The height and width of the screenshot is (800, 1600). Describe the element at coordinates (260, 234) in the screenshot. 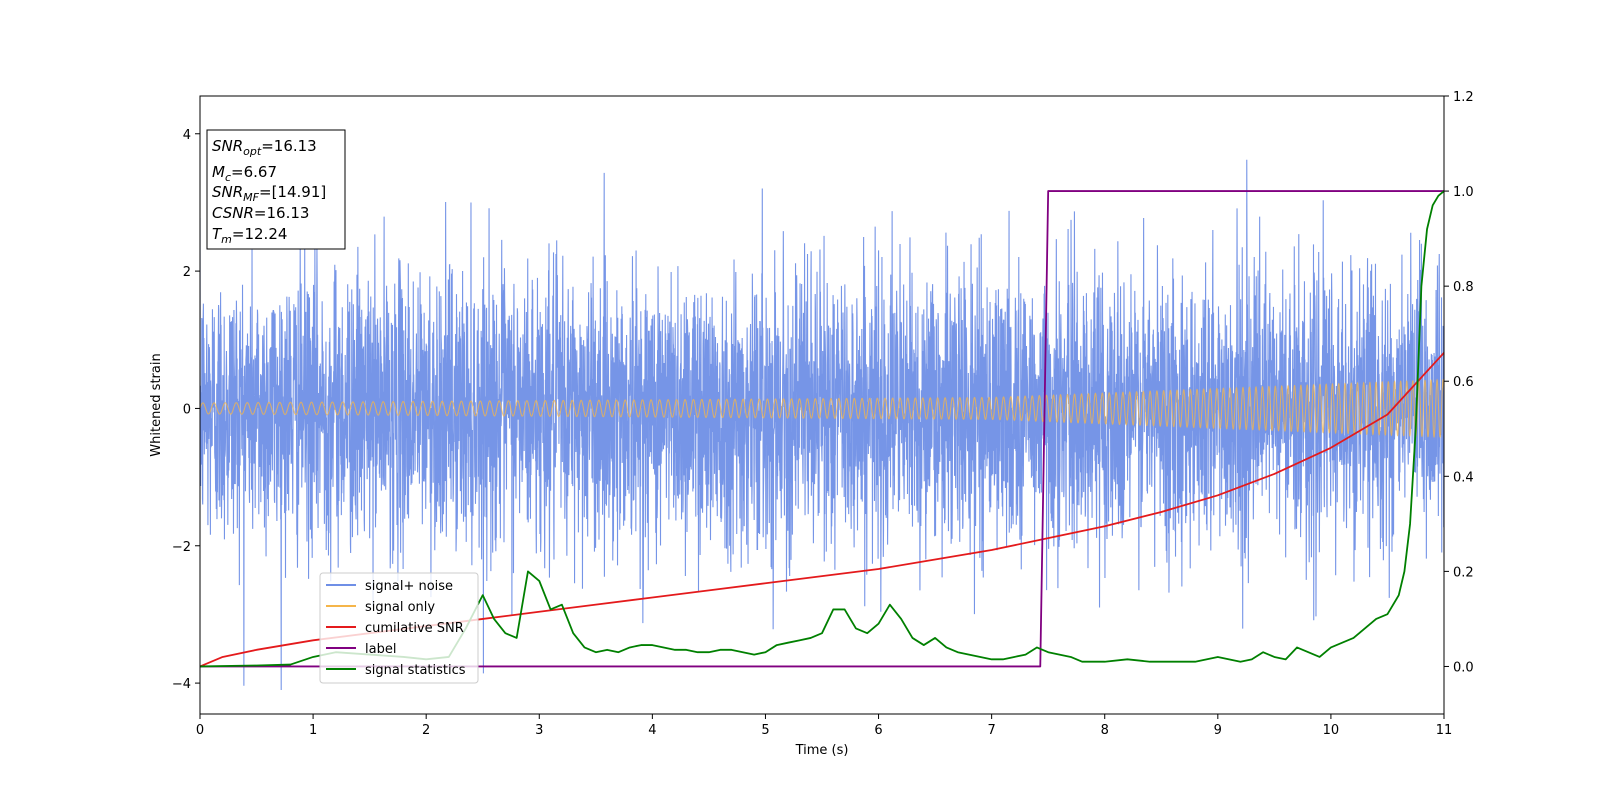

I see `info-tm-value: =12.24` at that location.